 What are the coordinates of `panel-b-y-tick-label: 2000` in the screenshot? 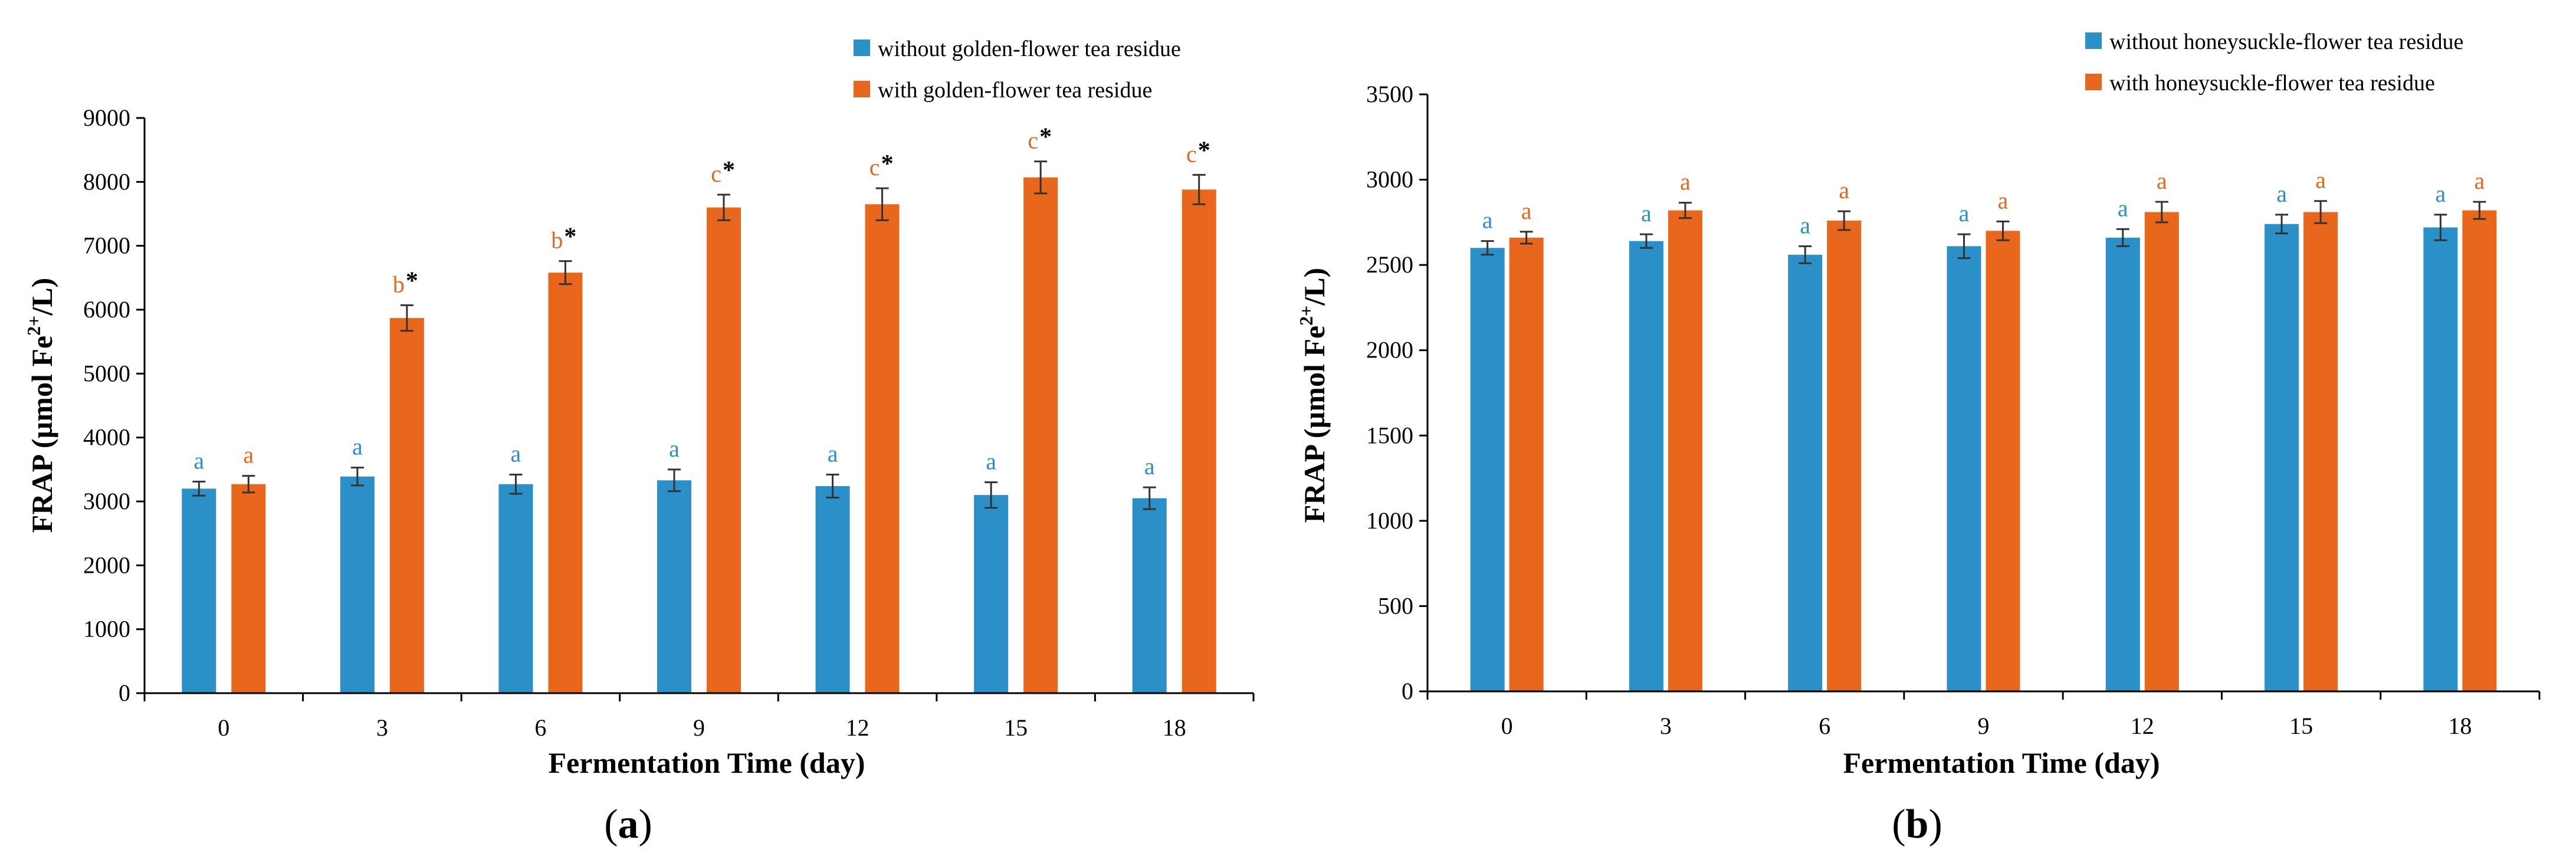 It's located at (1389, 350).